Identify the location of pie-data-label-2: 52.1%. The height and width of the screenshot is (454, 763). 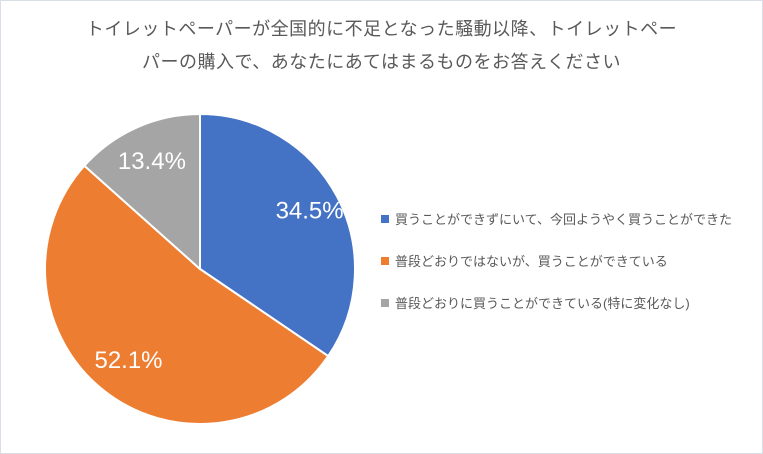
(128, 360).